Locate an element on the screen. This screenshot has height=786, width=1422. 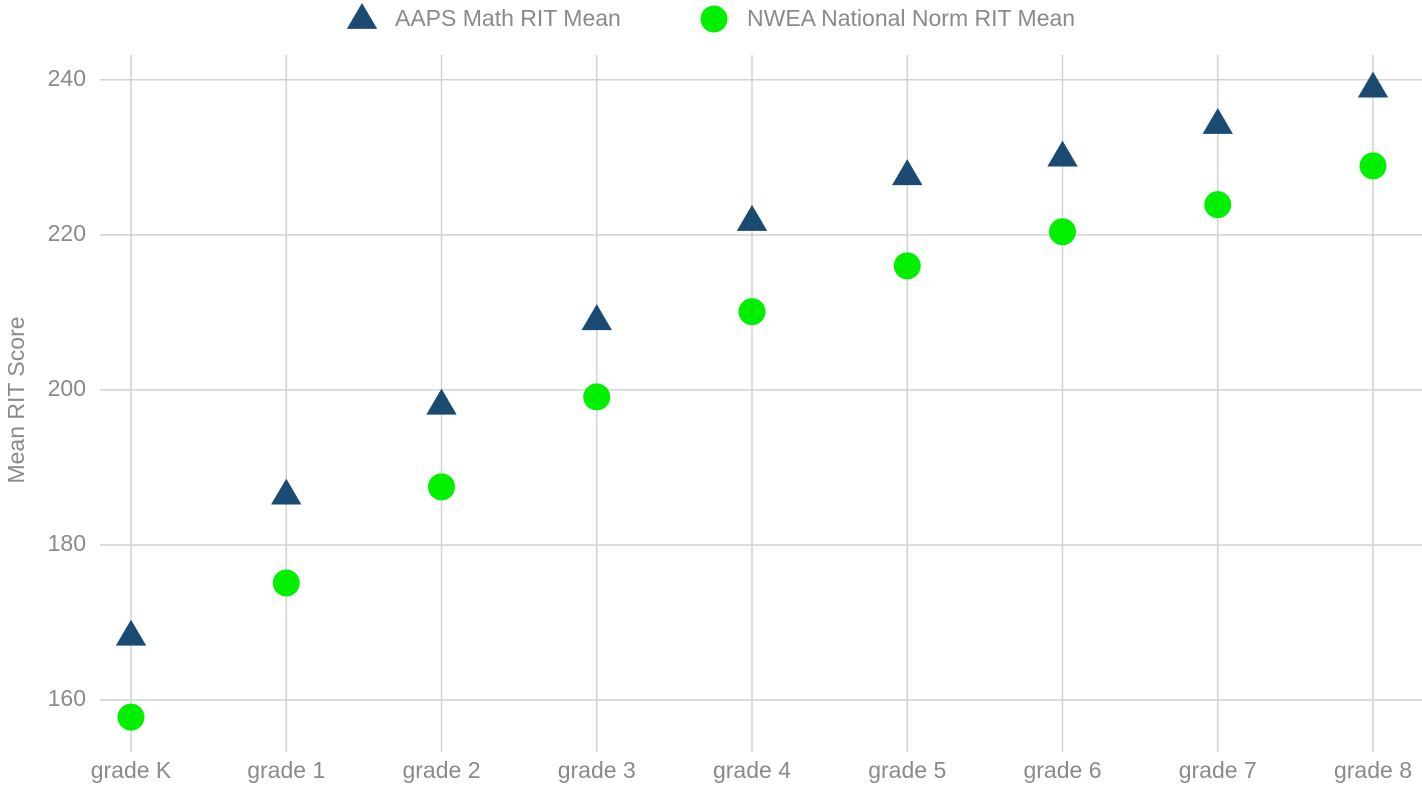
y-tick-label: 220 is located at coordinates (67, 233).